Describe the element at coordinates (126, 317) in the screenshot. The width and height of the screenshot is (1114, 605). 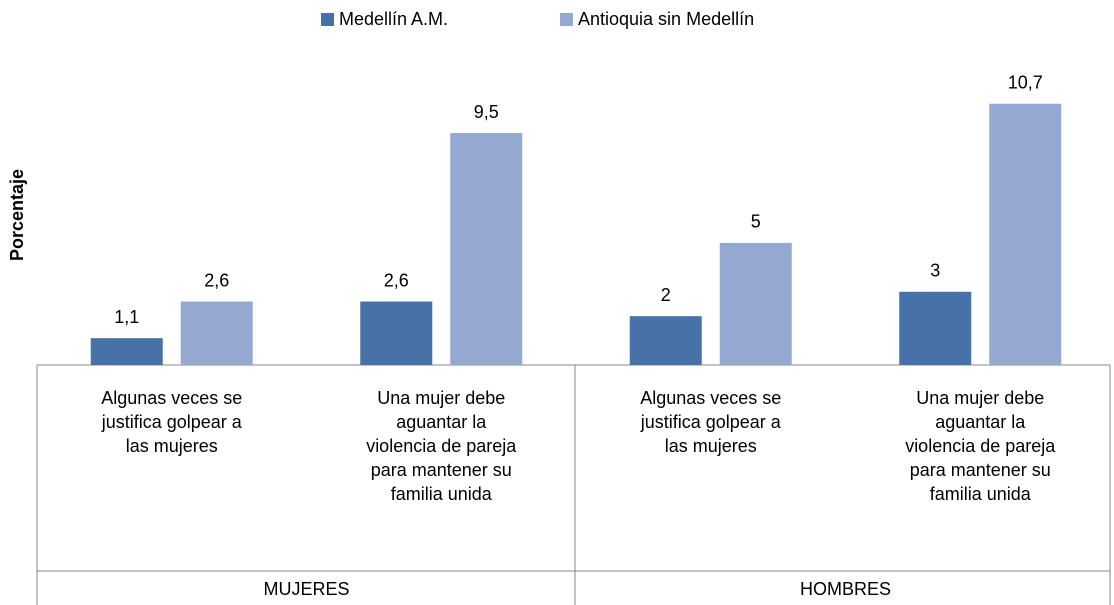
I see `data-label: 1,1` at that location.